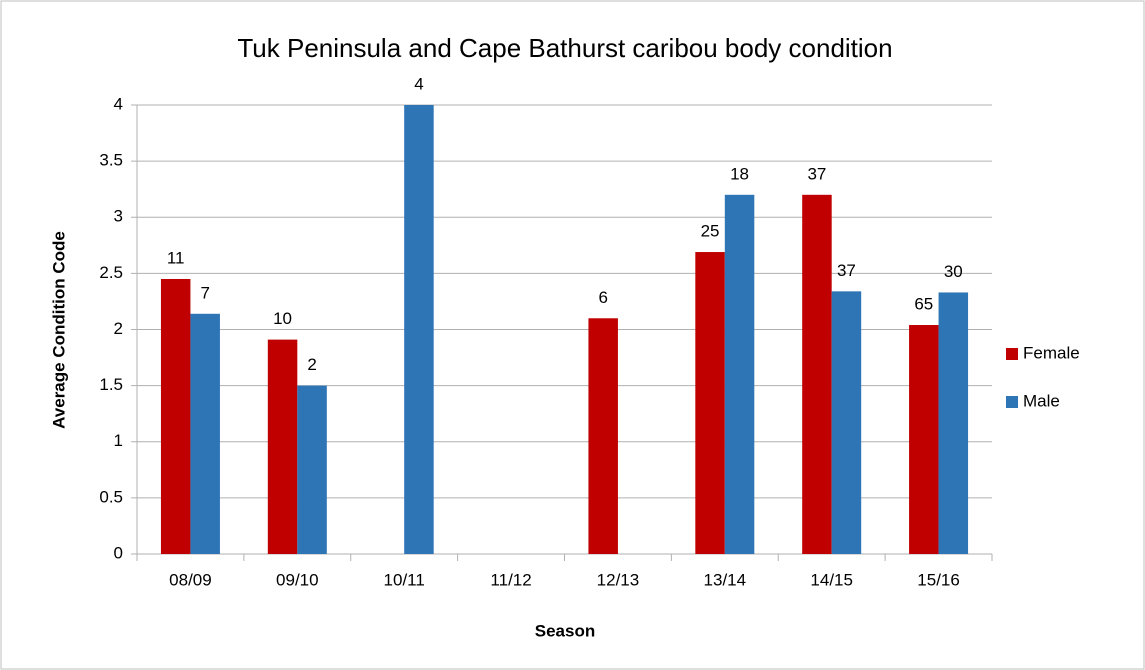 The image size is (1145, 670). Describe the element at coordinates (404, 579) in the screenshot. I see `x-tick-label: 10/11` at that location.